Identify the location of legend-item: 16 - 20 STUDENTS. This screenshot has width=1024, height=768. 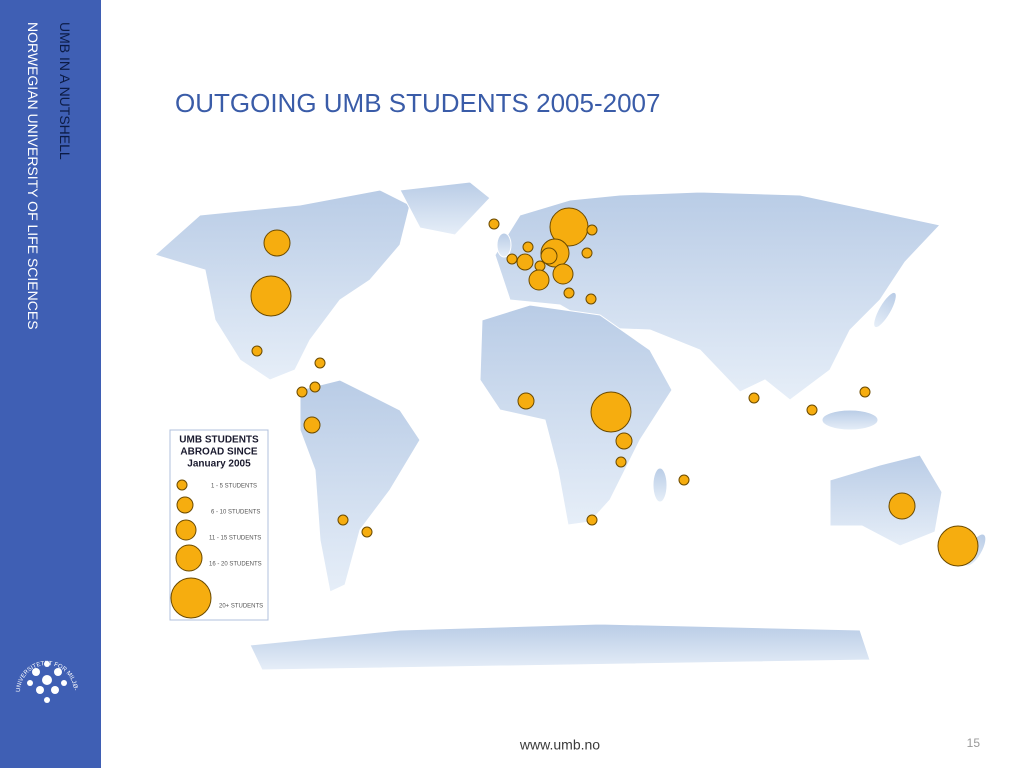
(235, 565).